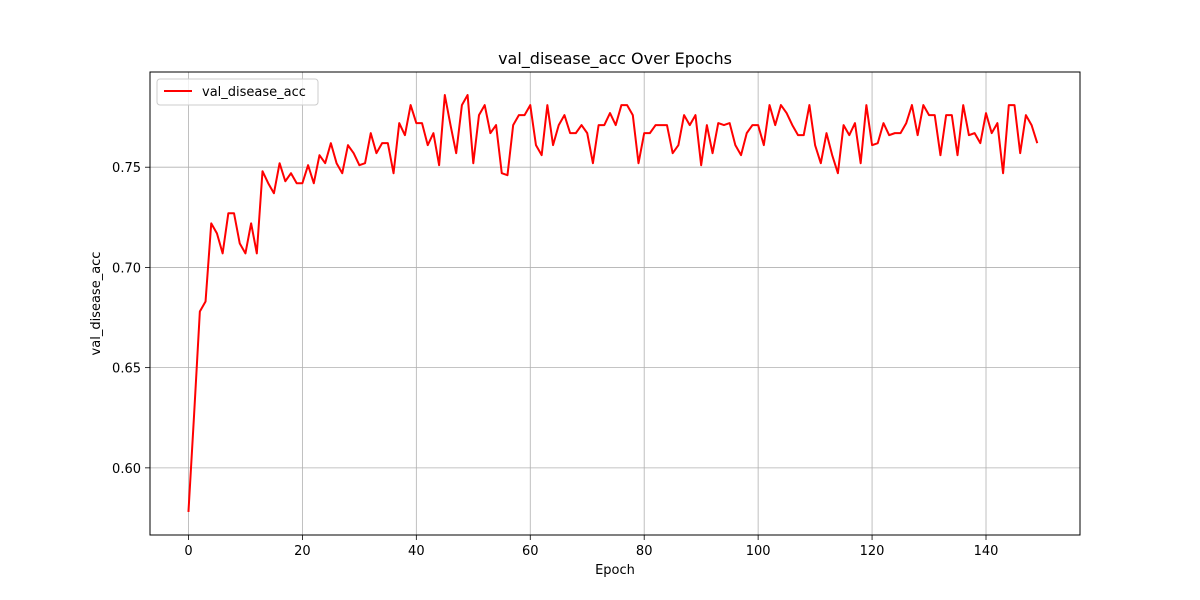 The width and height of the screenshot is (1200, 600). What do you see at coordinates (644, 551) in the screenshot?
I see `x-tick-label: 80` at bounding box center [644, 551].